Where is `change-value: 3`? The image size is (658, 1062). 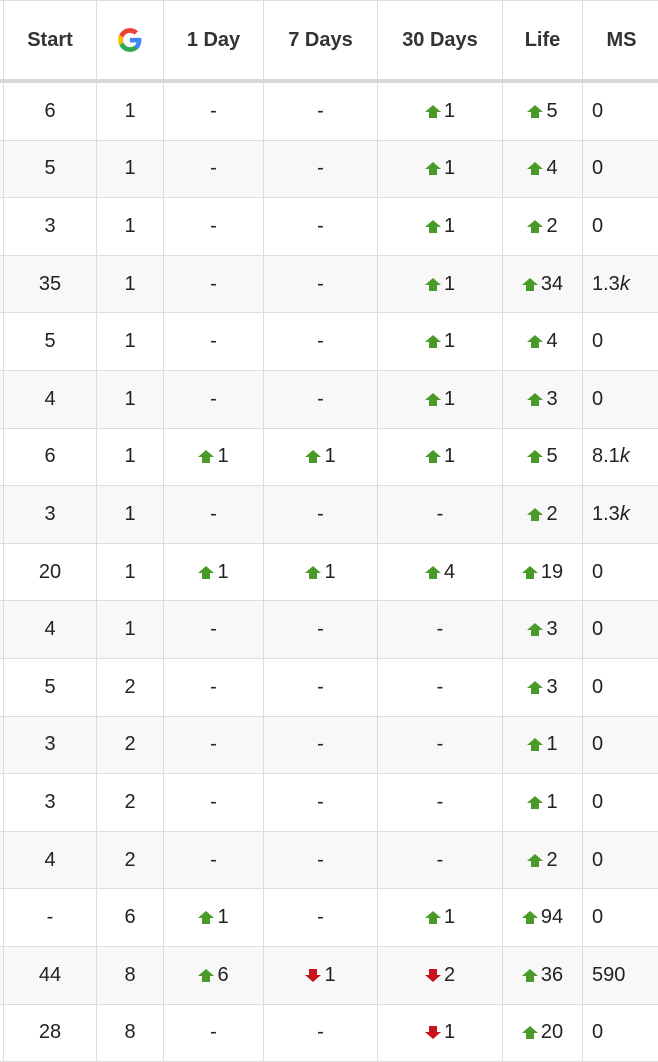 change-value: 3 is located at coordinates (551, 399).